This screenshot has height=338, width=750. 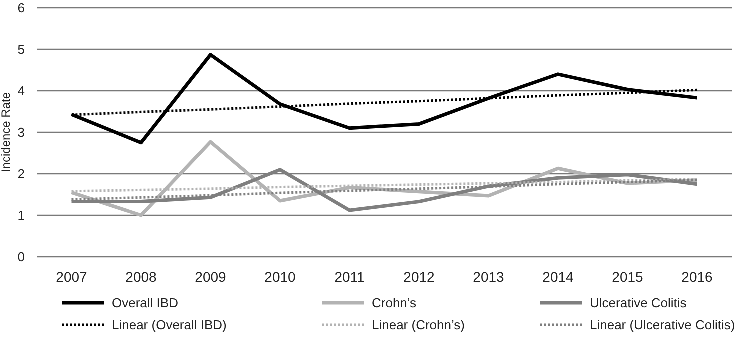 I want to click on x-tick-label: 2007, so click(x=72, y=276).